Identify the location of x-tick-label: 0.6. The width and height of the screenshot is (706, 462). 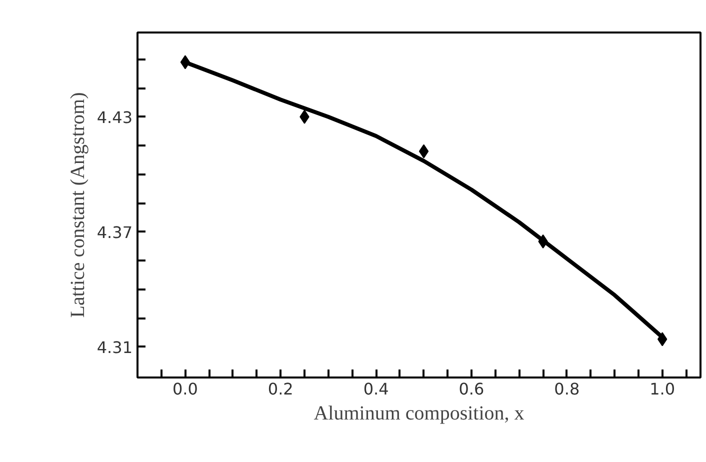
(471, 389).